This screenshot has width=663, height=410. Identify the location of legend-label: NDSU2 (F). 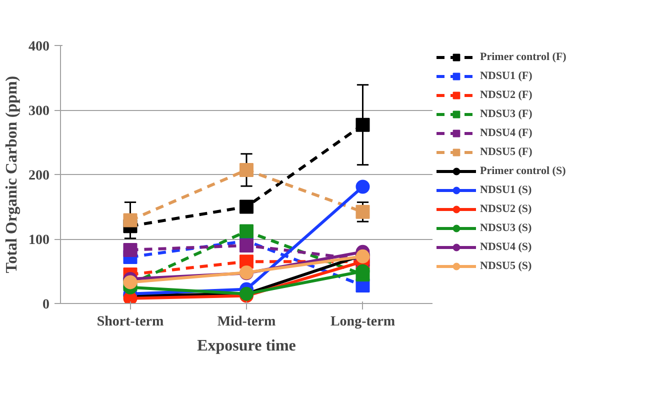
(506, 95).